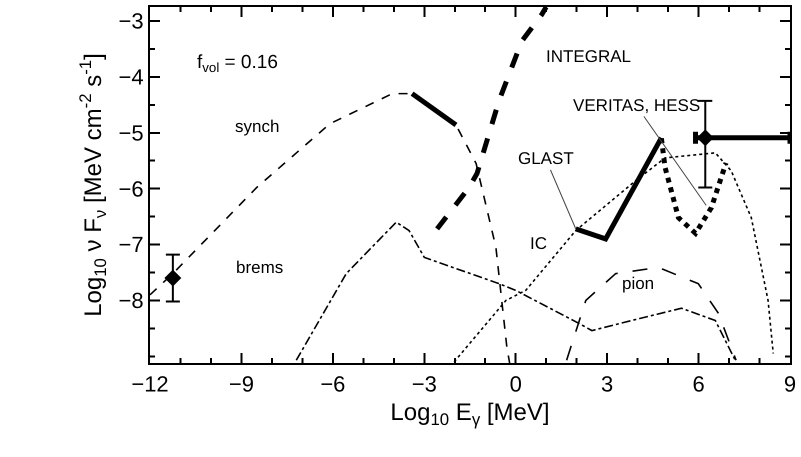 This screenshot has height=457, width=801. I want to click on x-tick-label: −3, so click(424, 383).